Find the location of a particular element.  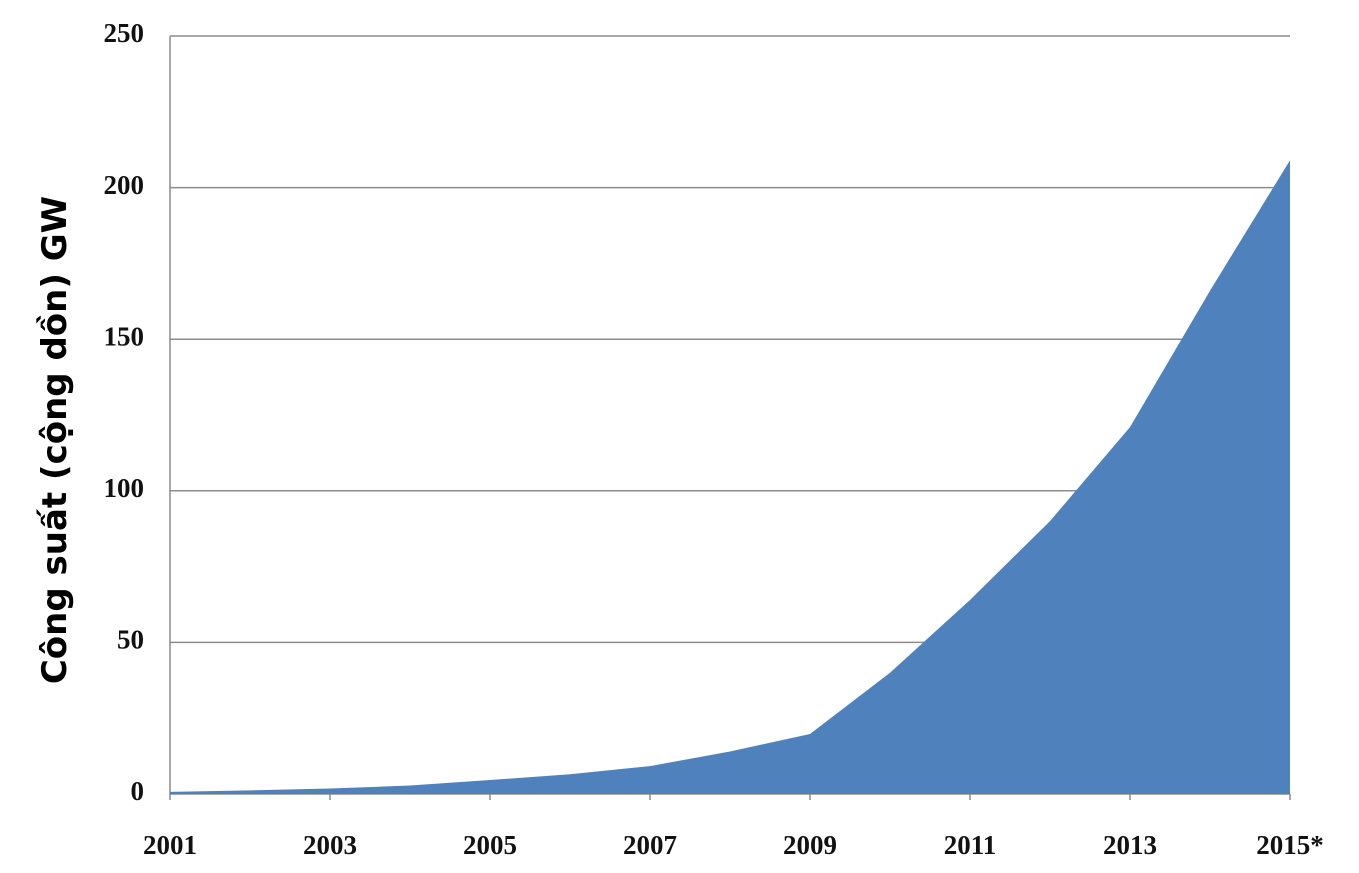

x-tick-label: 2007 is located at coordinates (650, 845).